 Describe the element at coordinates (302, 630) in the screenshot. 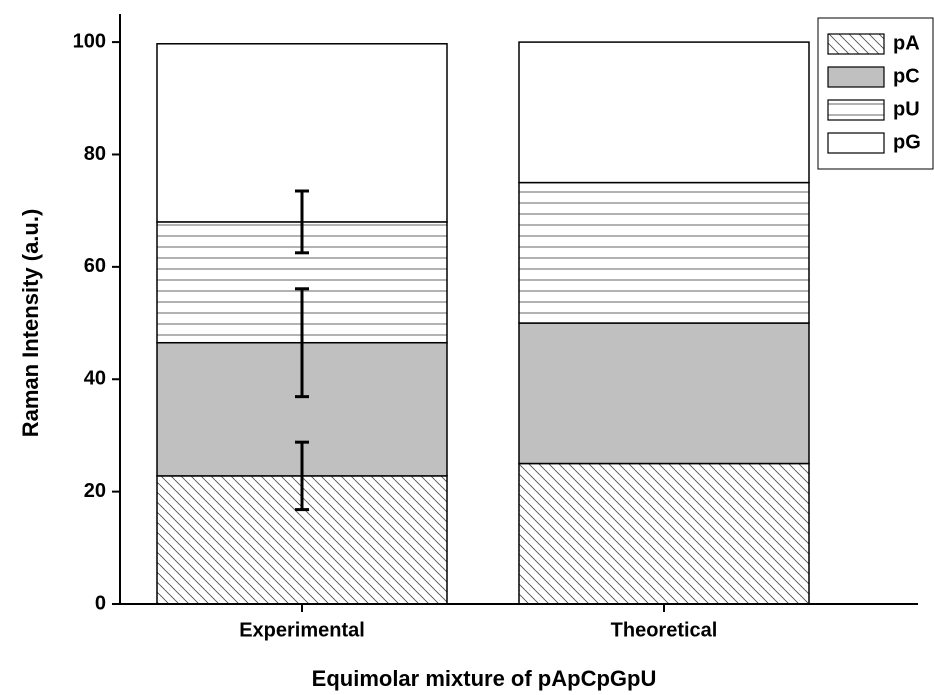

I see `x-tick-label: Experimental` at that location.